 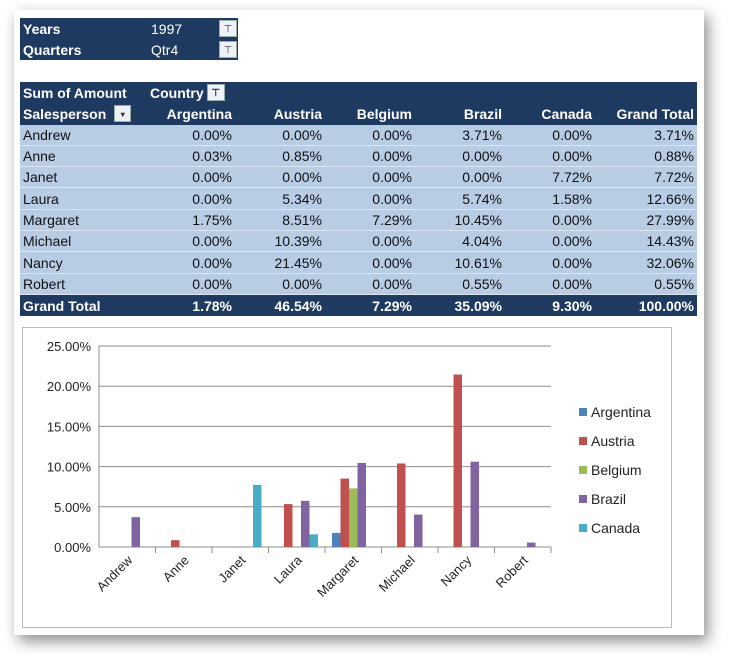 What do you see at coordinates (65, 113) in the screenshot?
I see `row-field-label: Salesperson` at bounding box center [65, 113].